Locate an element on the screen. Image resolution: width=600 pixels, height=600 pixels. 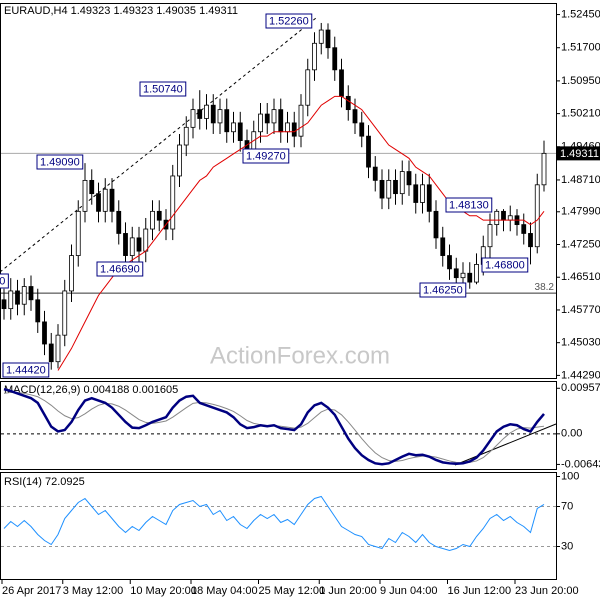
annotation: 1.46800 is located at coordinates (505, 265).